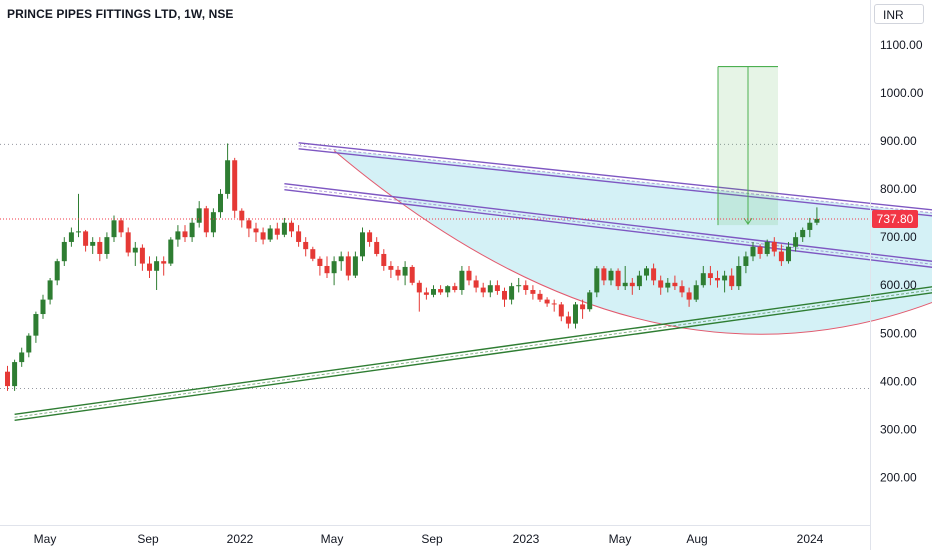 The width and height of the screenshot is (932, 555). I want to click on middle-channel-line-bottom, so click(608, 228).